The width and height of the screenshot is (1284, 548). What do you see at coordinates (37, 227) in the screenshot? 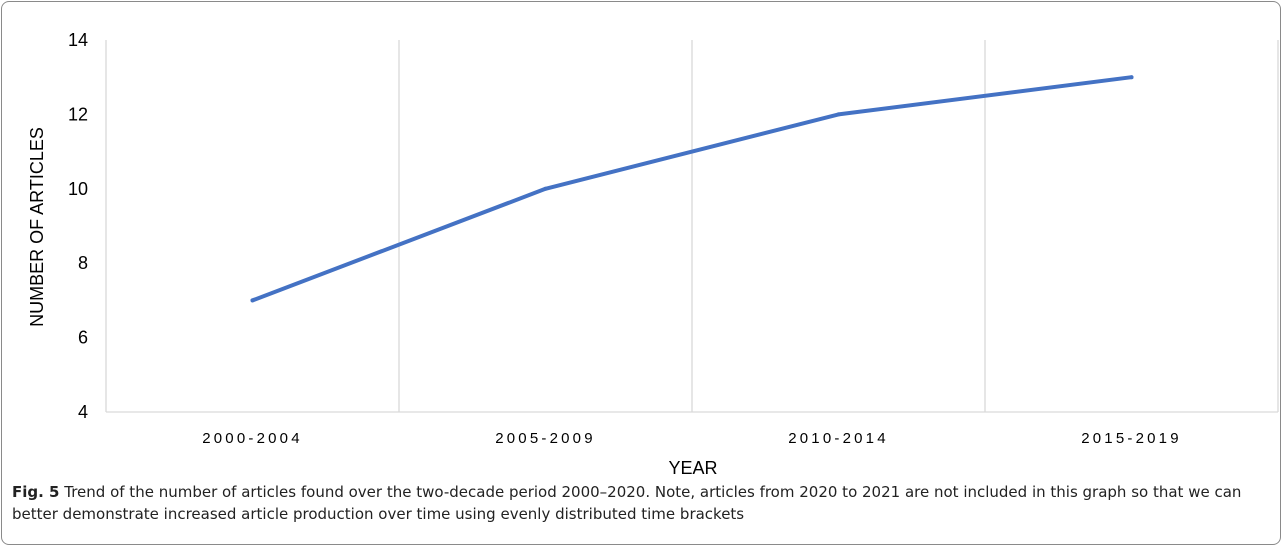
I see `y-axis-label: NUMBER OF ARTICLES` at bounding box center [37, 227].